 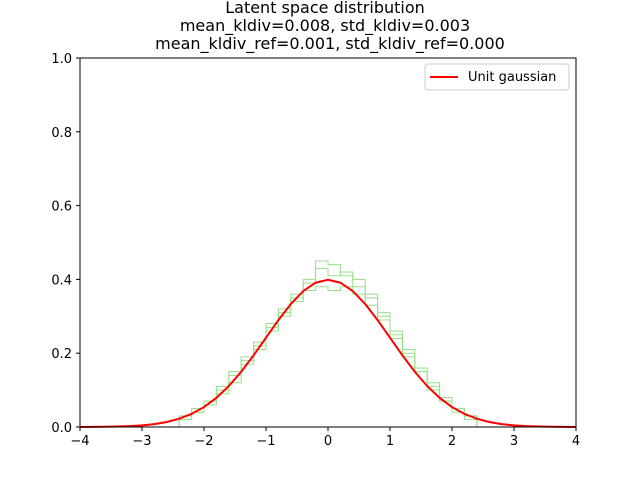 I want to click on y-tick-label: 1.0, so click(x=61, y=59).